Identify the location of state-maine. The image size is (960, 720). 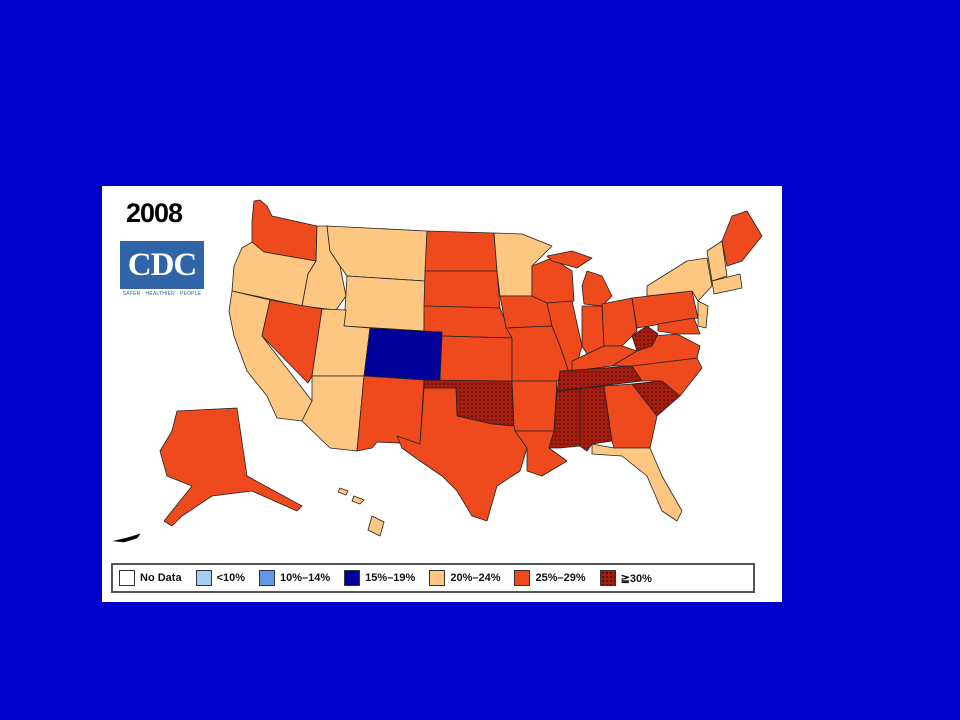
(742, 238).